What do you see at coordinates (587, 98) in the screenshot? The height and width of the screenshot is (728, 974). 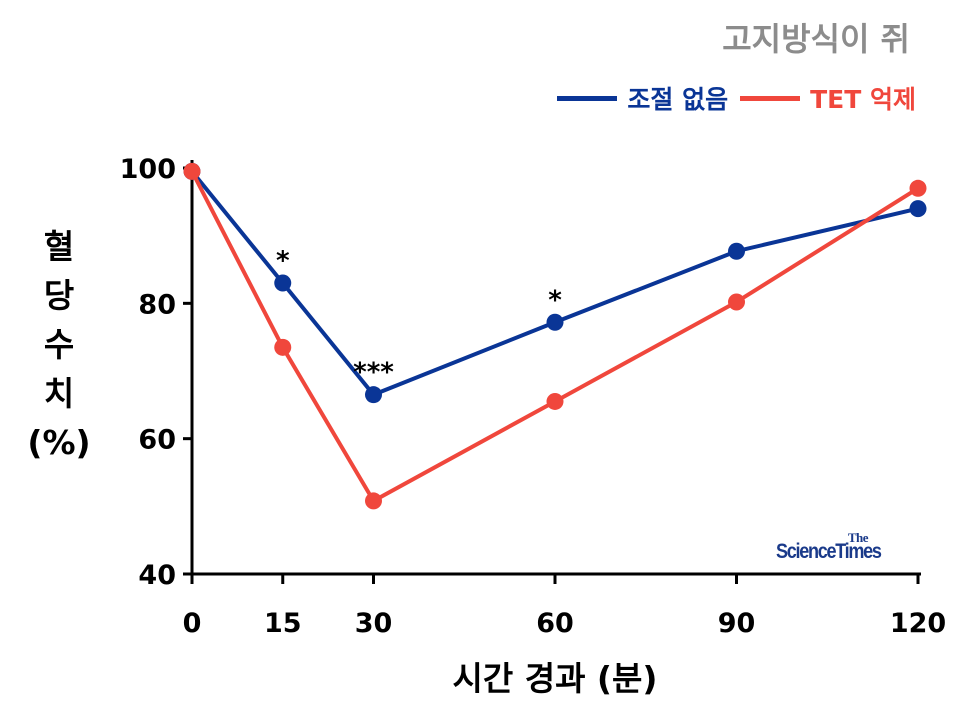 I see `legend-swatch-control` at bounding box center [587, 98].